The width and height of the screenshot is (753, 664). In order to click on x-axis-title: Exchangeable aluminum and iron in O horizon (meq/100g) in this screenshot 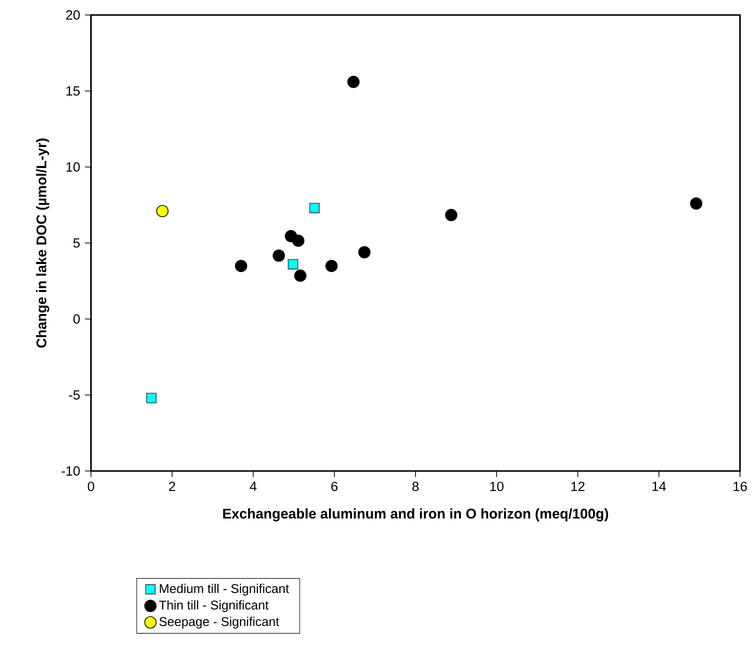, I will do `click(415, 515)`.